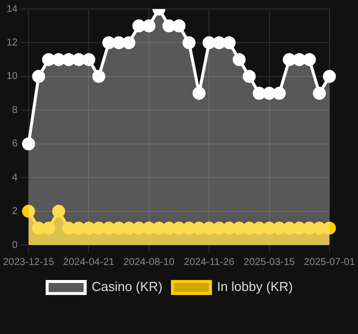 This screenshot has height=334, width=358. I want to click on x-tick-label: 2025-07-01, so click(330, 262).